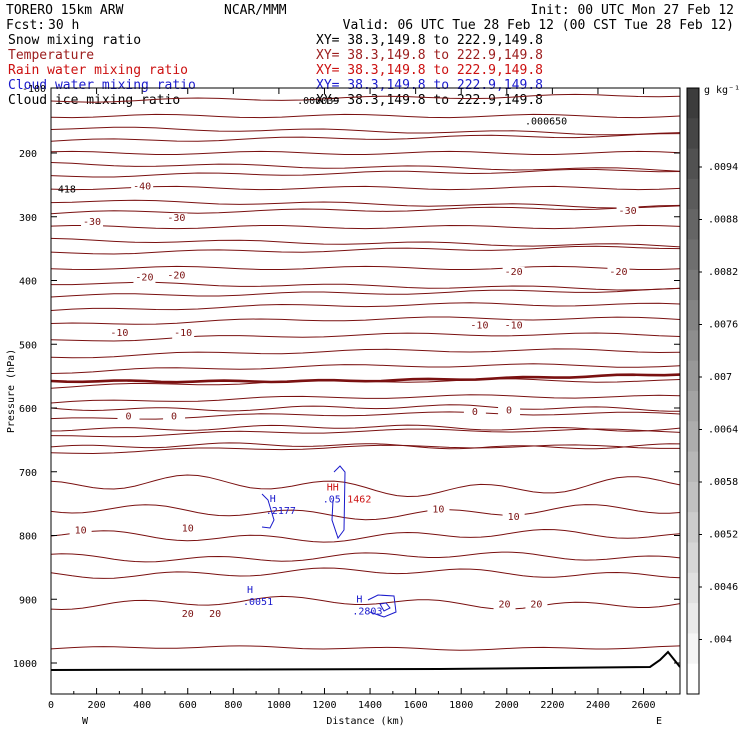  I want to click on temperature-label: 10, so click(438, 510).